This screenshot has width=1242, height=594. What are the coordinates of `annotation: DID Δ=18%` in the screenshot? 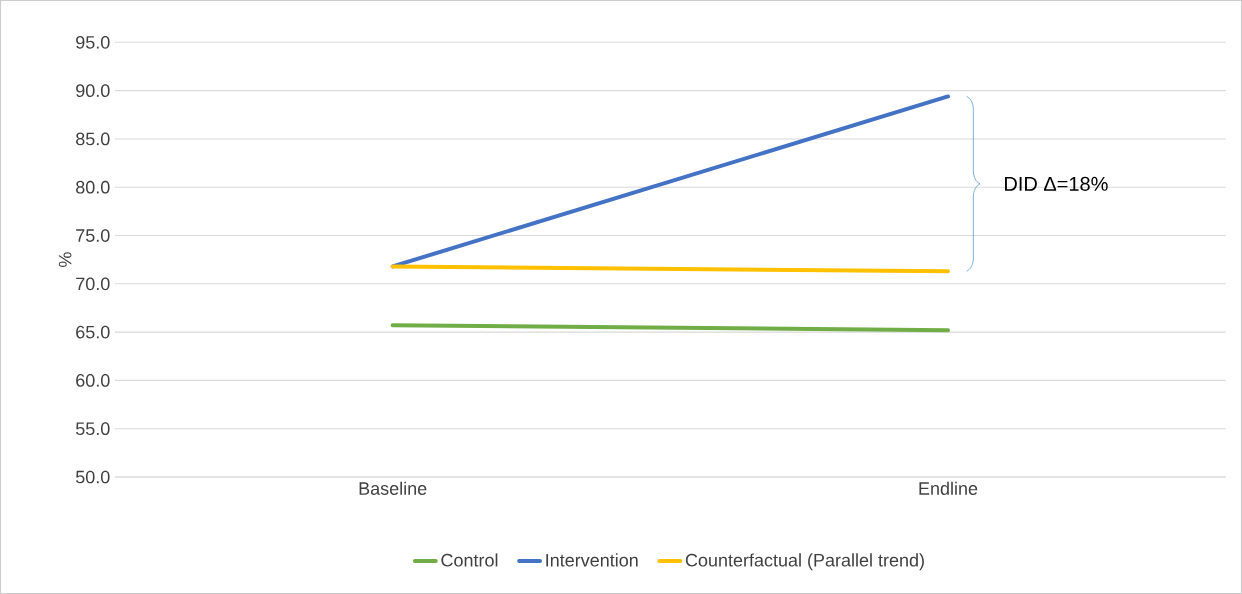 It's located at (1056, 183).